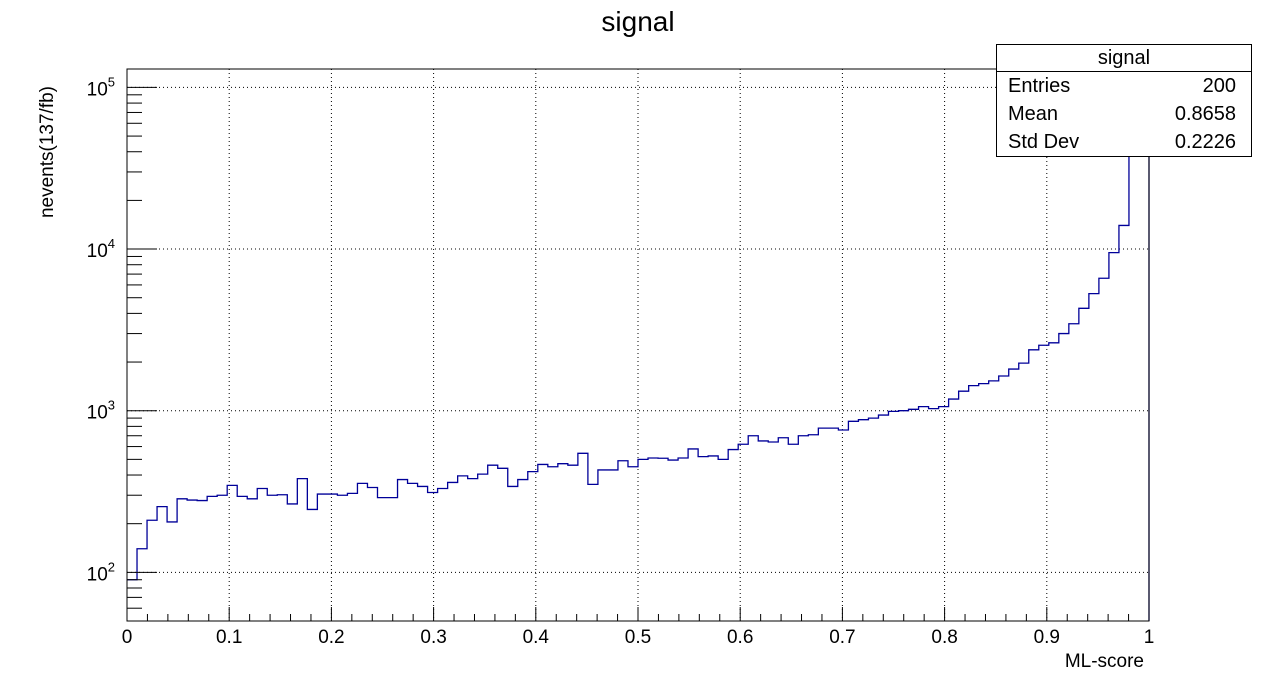 The height and width of the screenshot is (692, 1276). What do you see at coordinates (1039, 86) in the screenshot?
I see `stats-label: Entries` at bounding box center [1039, 86].